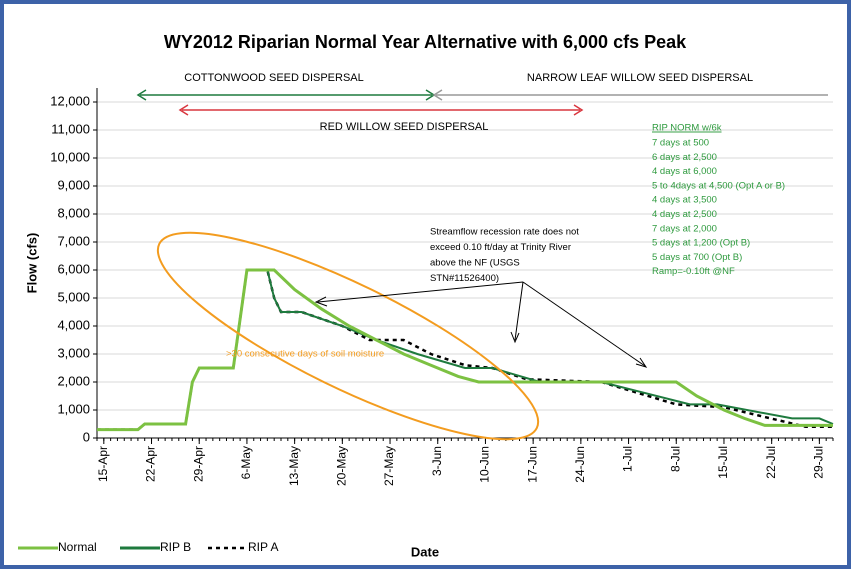 This screenshot has height=569, width=851. What do you see at coordinates (723, 462) in the screenshot?
I see `x-tick-label: 15-Jul` at bounding box center [723, 462].